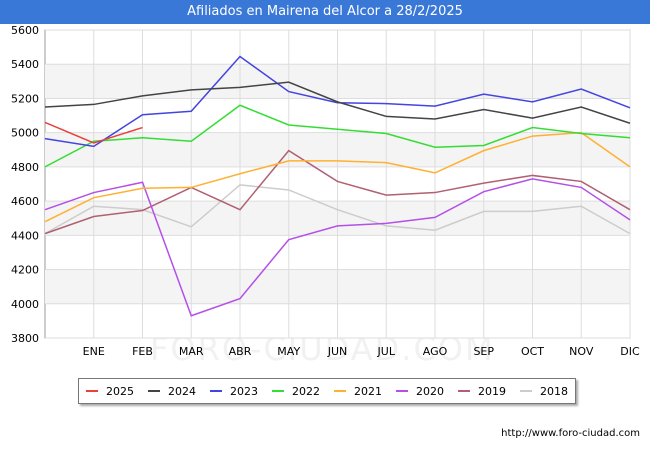 This screenshot has width=650, height=450. I want to click on x-tick-label: NOV, so click(581, 351).